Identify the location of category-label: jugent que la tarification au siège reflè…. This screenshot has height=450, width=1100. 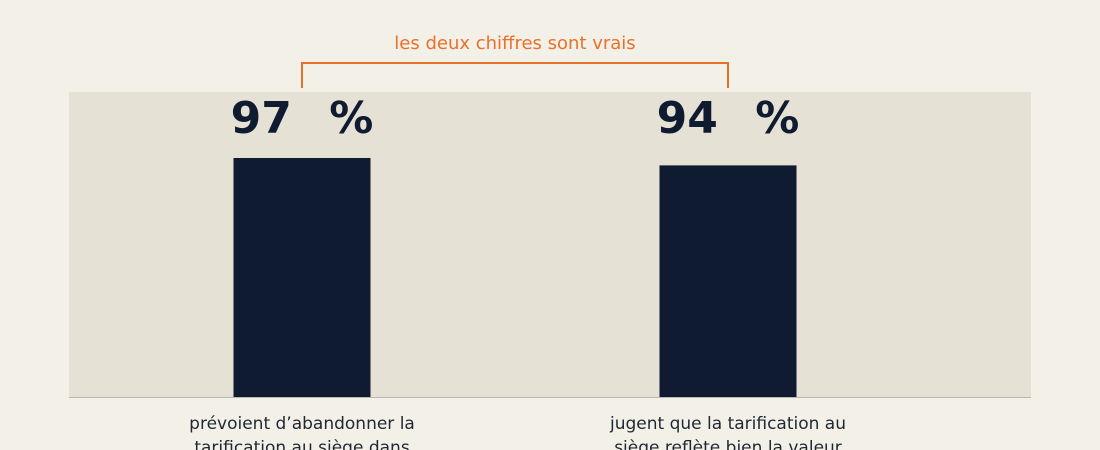
(727, 432).